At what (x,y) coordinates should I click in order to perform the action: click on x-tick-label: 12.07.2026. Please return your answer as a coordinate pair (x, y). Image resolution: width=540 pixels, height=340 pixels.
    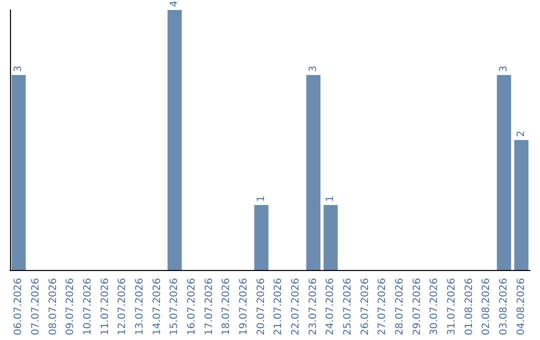
    Looking at the image, I should click on (122, 307).